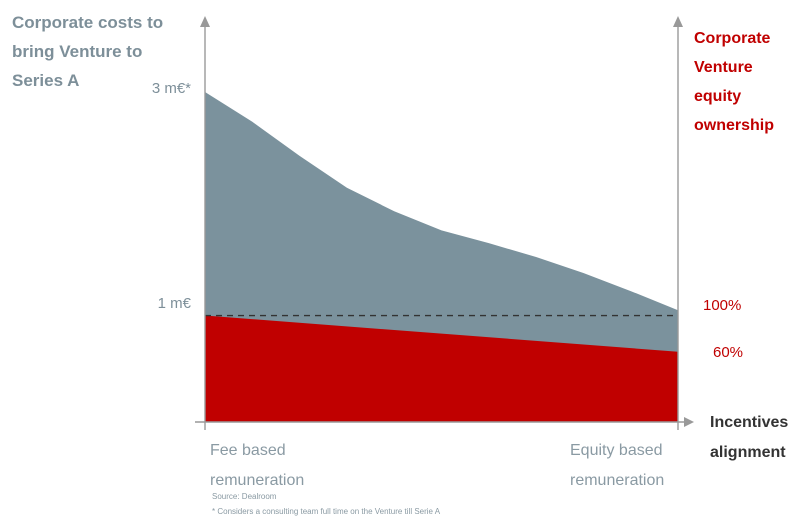  What do you see at coordinates (678, 21) in the screenshot?
I see `right-axis-arrow` at bounding box center [678, 21].